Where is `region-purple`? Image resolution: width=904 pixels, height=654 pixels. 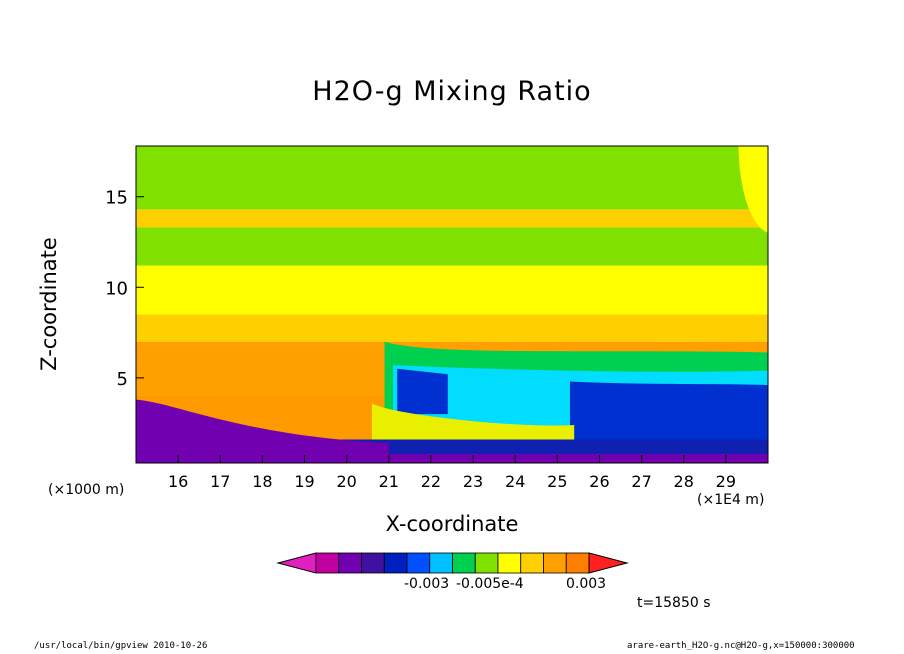
region-purple is located at coordinates (262, 431).